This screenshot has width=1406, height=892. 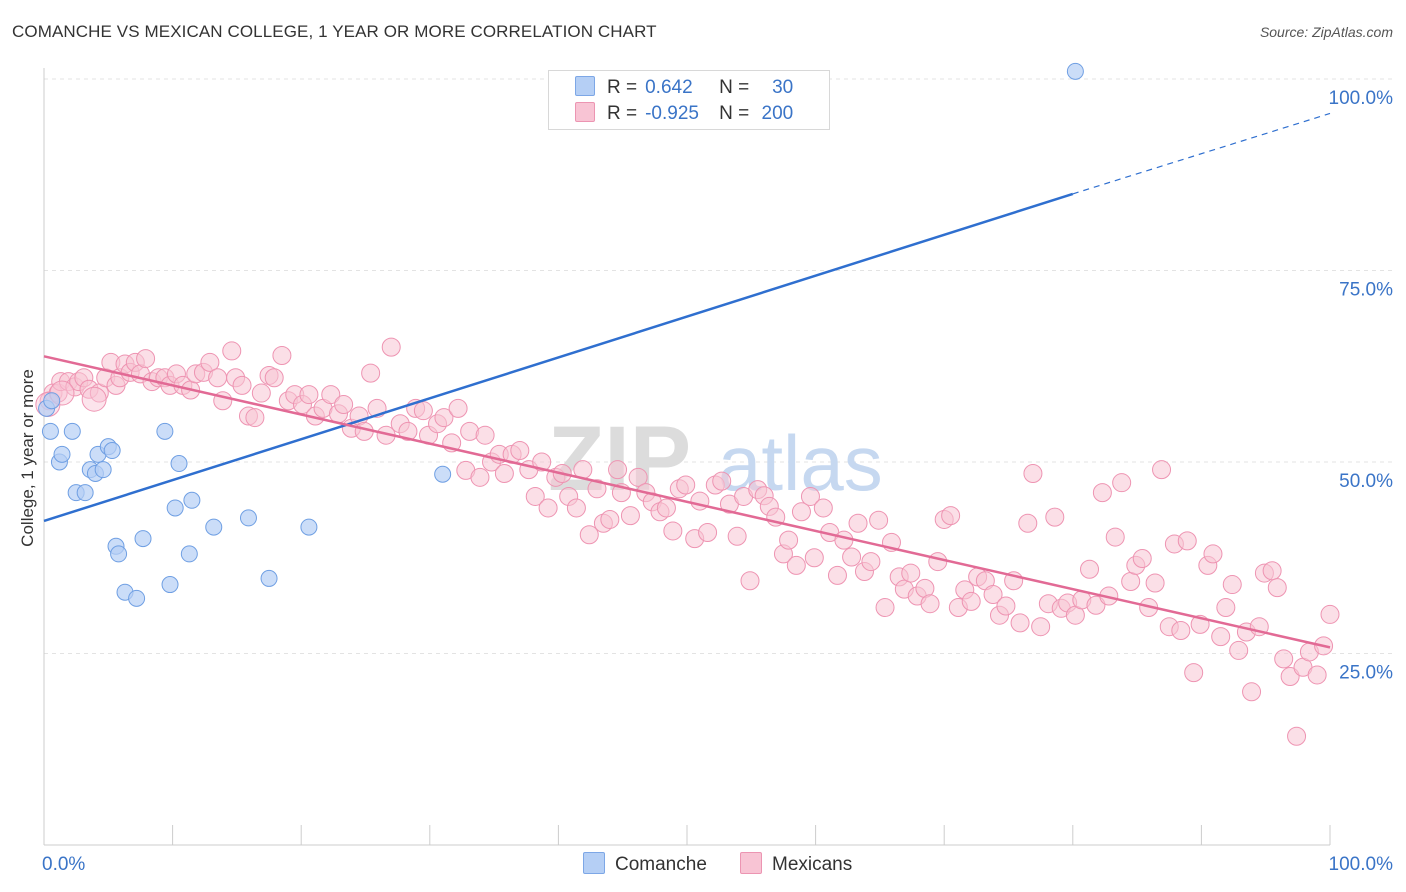 What do you see at coordinates (27, 458) in the screenshot?
I see `y-axis-label: College, 1 year or more` at bounding box center [27, 458].